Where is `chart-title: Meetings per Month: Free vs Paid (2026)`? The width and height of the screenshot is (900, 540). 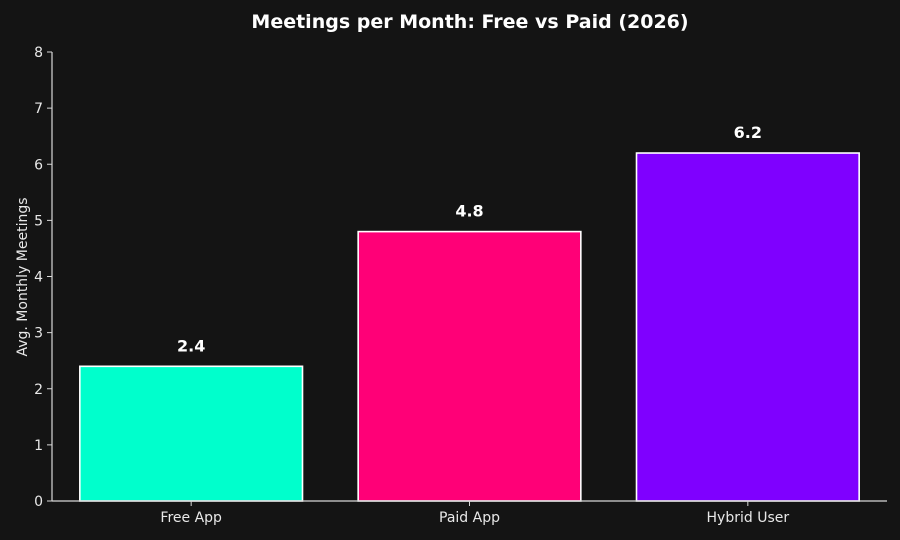
chart-title: Meetings per Month: Free vs Paid (2026) is located at coordinates (469, 22).